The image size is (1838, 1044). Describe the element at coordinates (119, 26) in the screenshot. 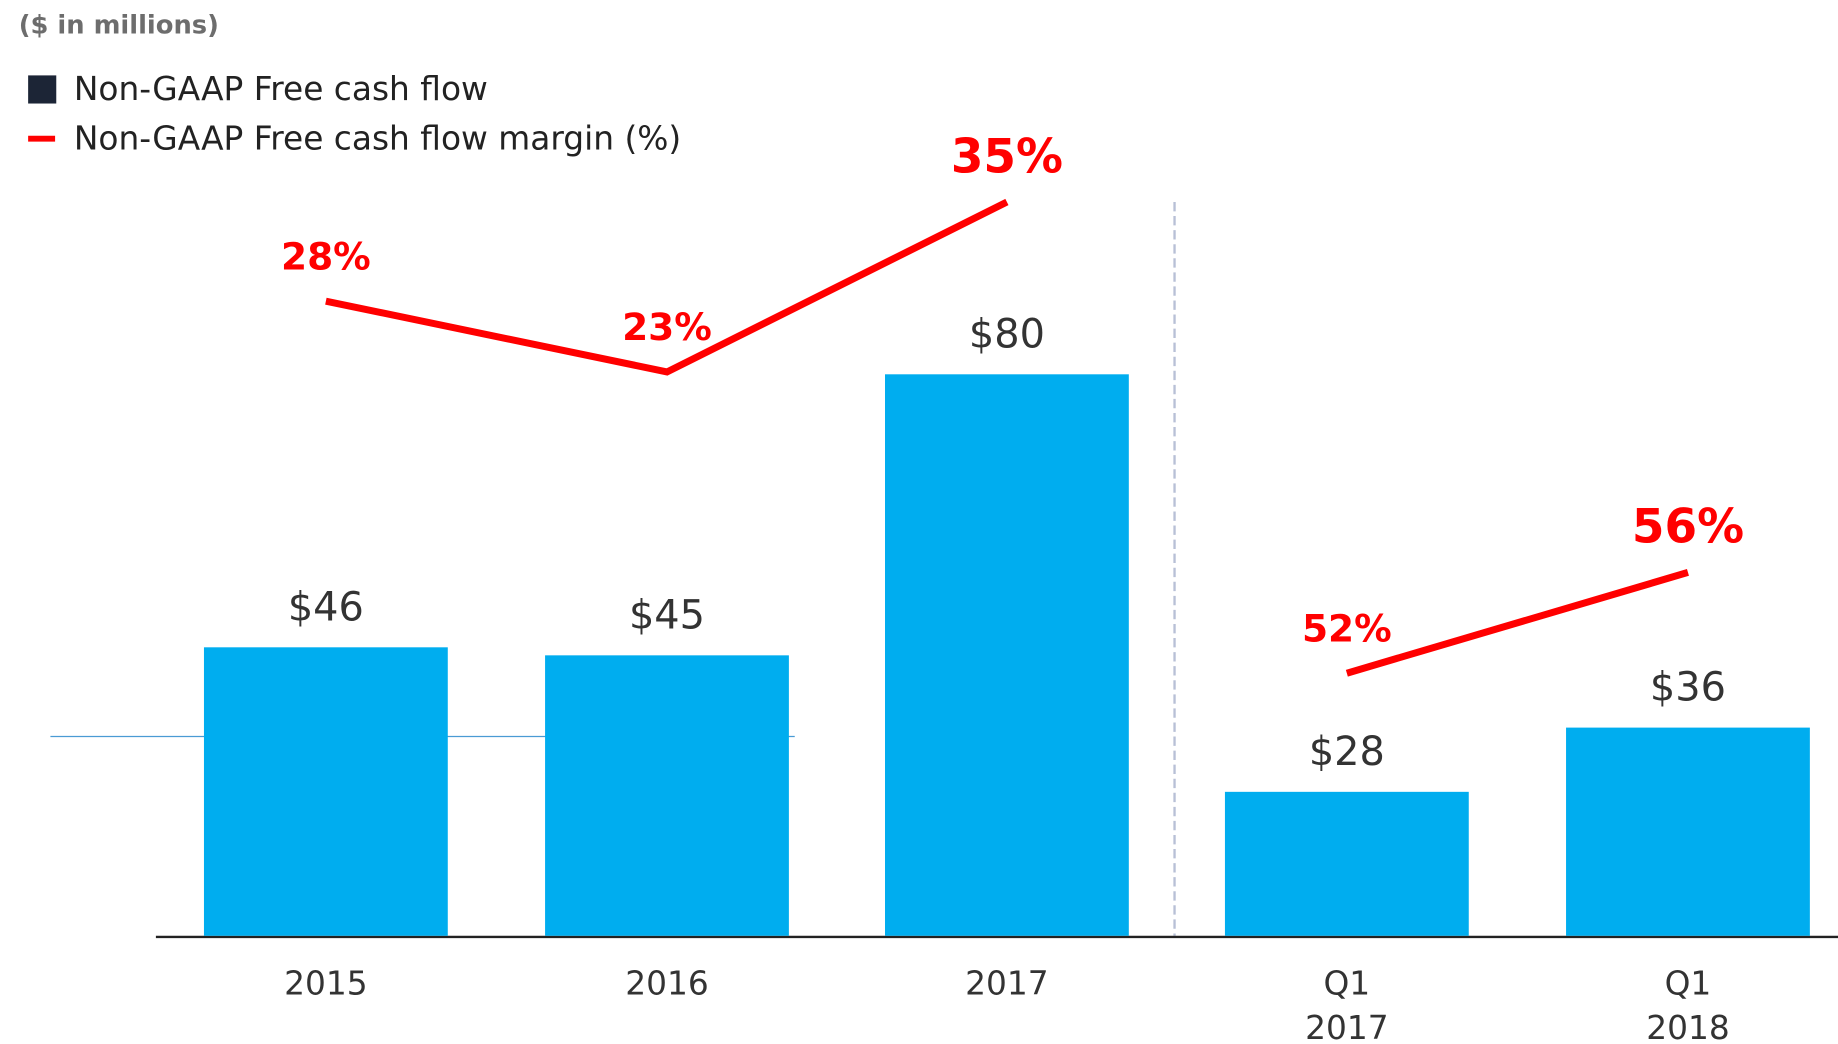

I see `subtitle: ($ in millions)` at that location.